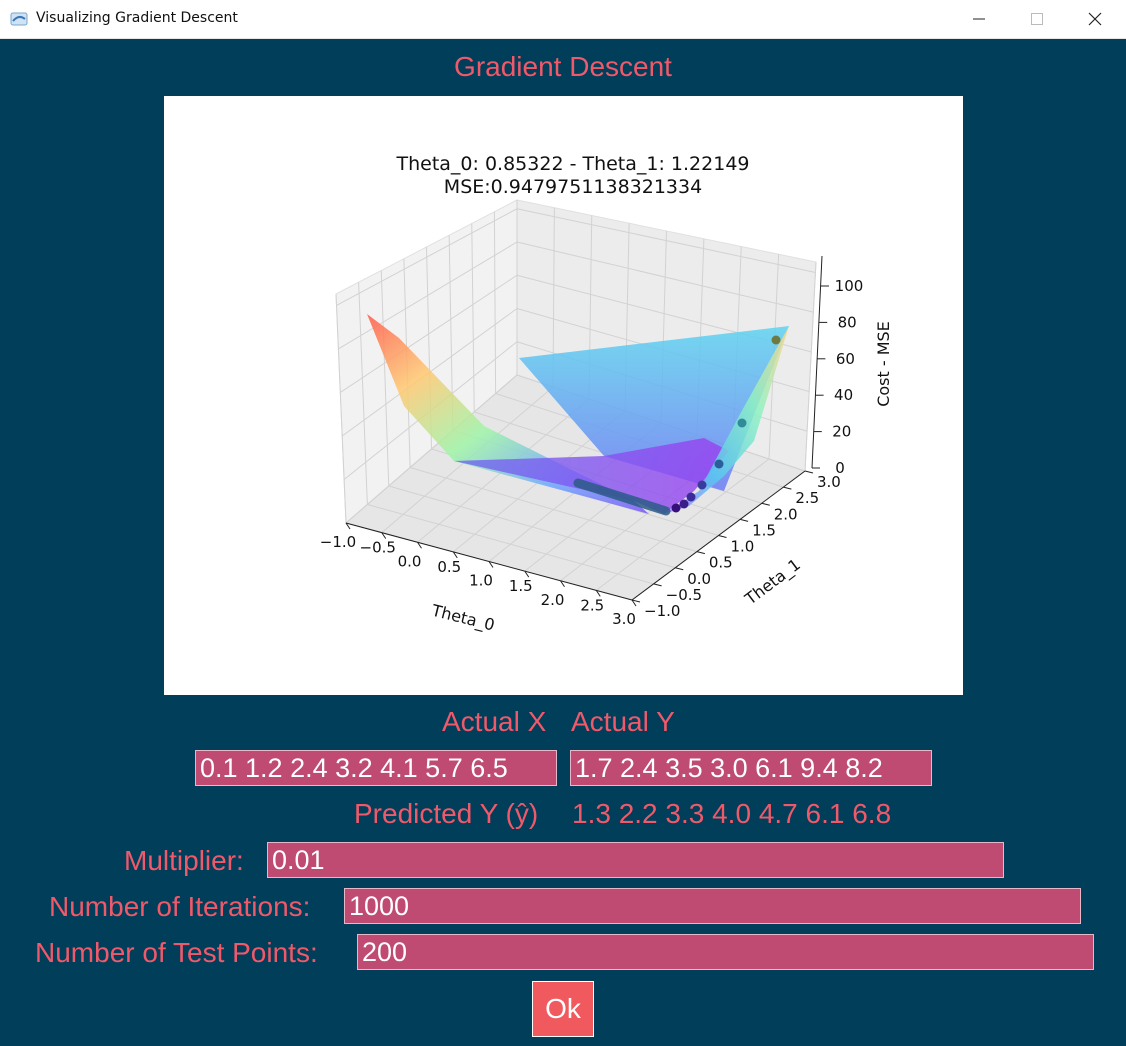 The image size is (1126, 1046). What do you see at coordinates (449, 567) in the screenshot?
I see `x-tick-label: 0.5` at bounding box center [449, 567].